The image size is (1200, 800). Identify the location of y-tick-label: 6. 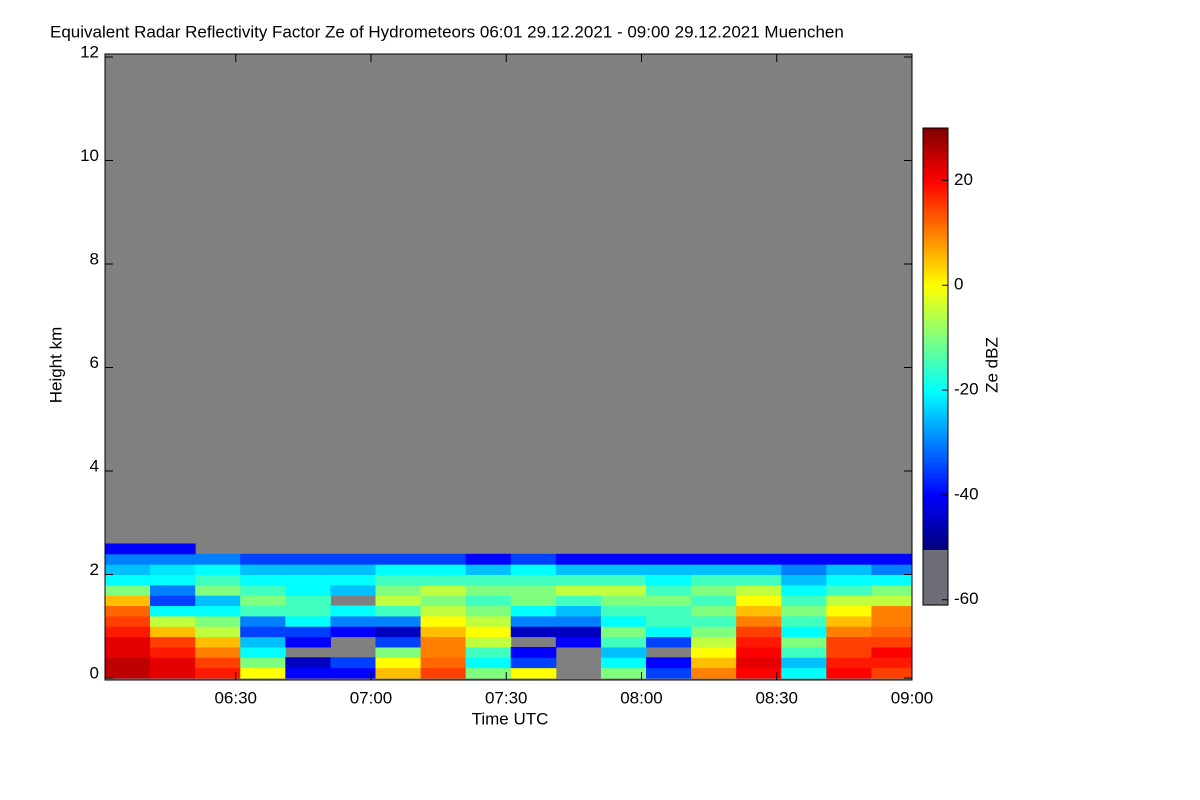
(94, 362).